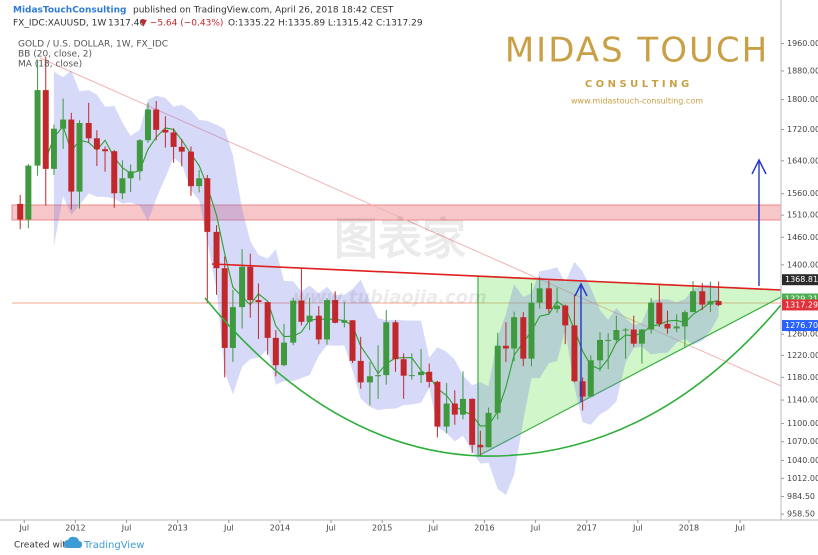  What do you see at coordinates (177, 528) in the screenshot?
I see `x-tick-label: 2013` at bounding box center [177, 528].